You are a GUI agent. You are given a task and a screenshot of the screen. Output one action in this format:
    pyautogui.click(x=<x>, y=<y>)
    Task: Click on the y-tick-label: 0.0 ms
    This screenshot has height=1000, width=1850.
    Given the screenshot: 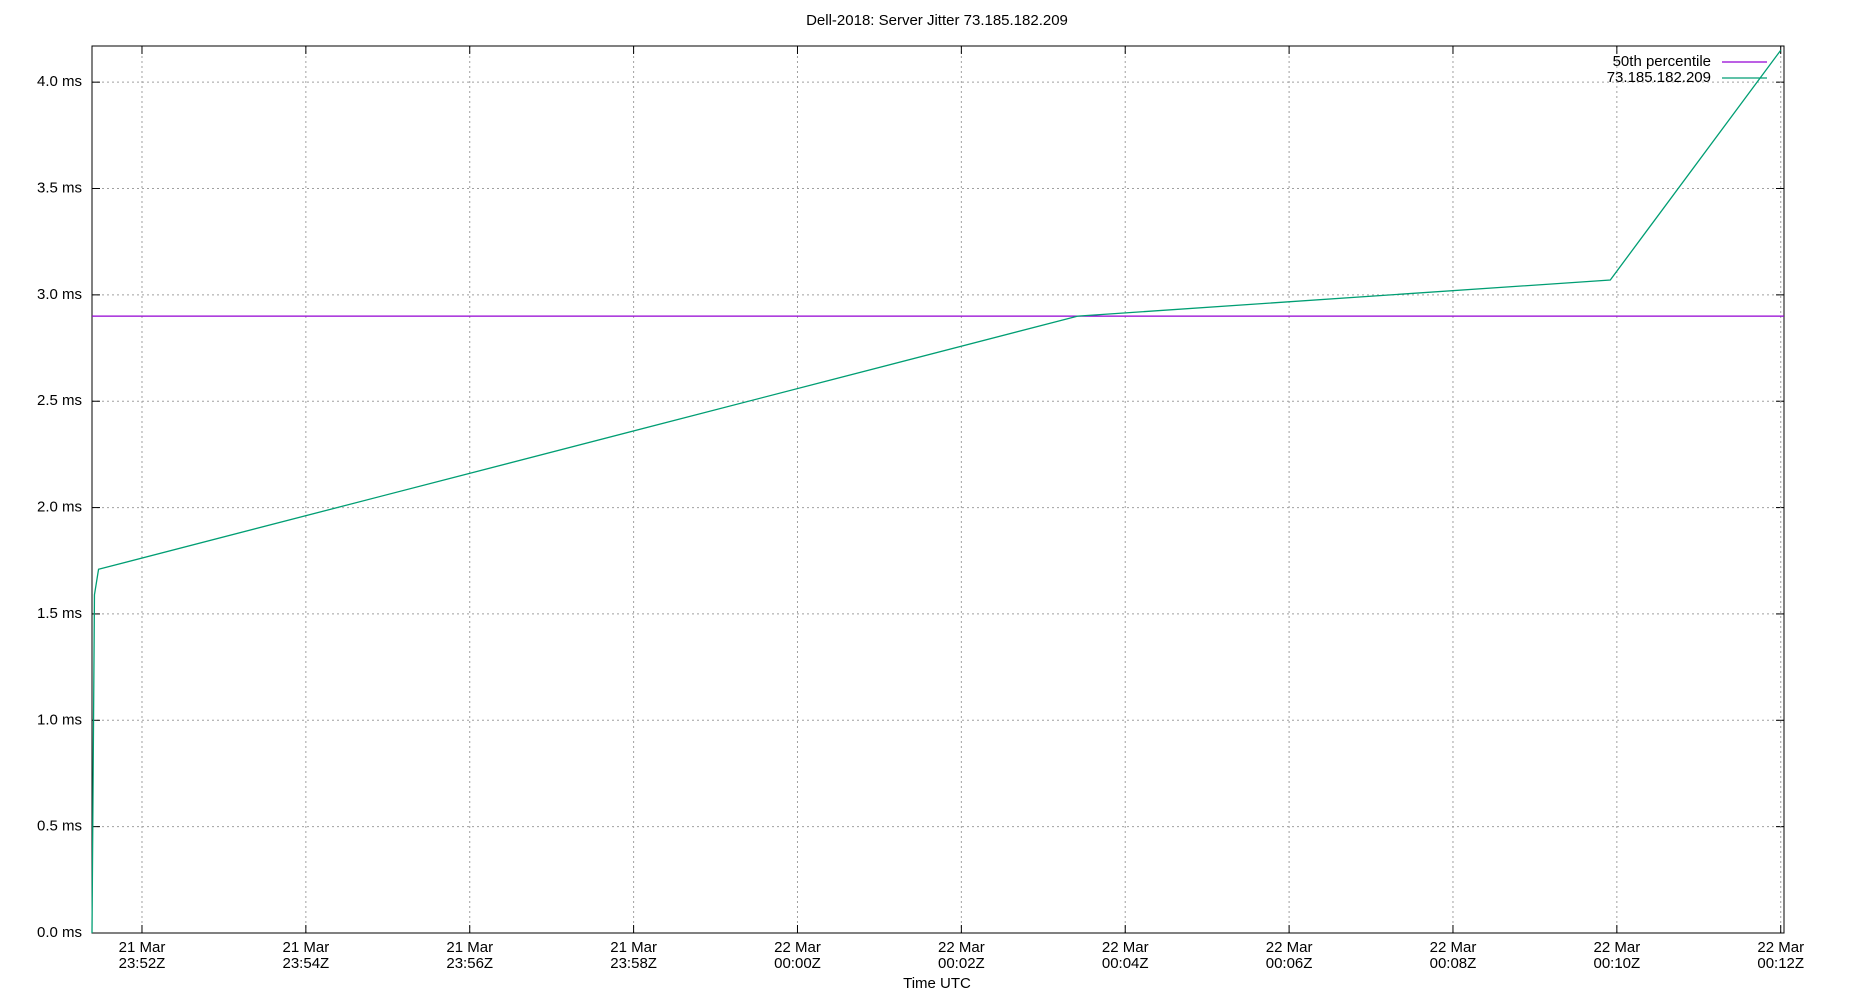 What is the action you would take?
    pyautogui.click(x=59, y=932)
    